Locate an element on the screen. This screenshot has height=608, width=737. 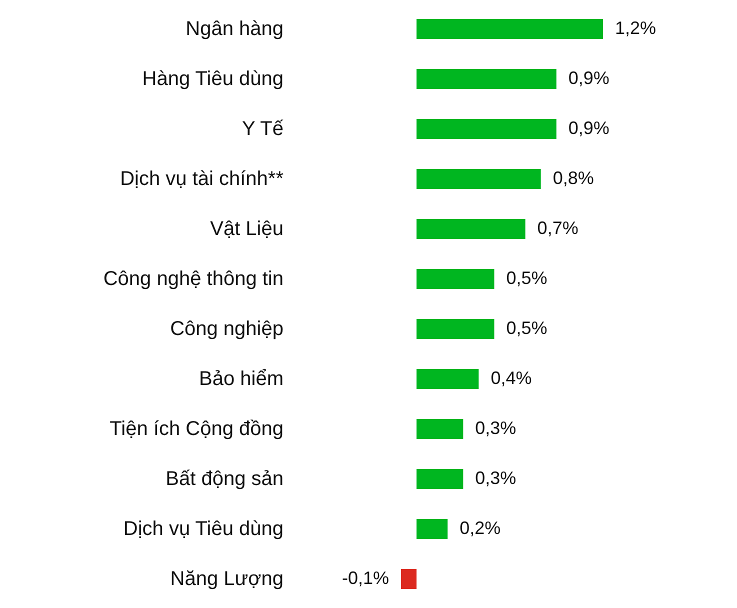
y-tick-label: Bất động sản is located at coordinates (225, 479).